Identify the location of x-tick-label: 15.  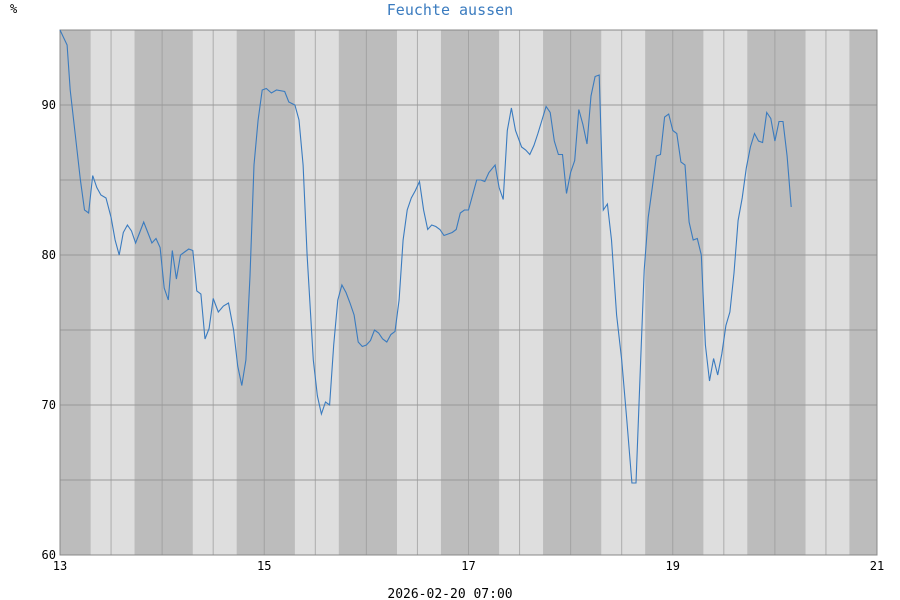
(264, 566).